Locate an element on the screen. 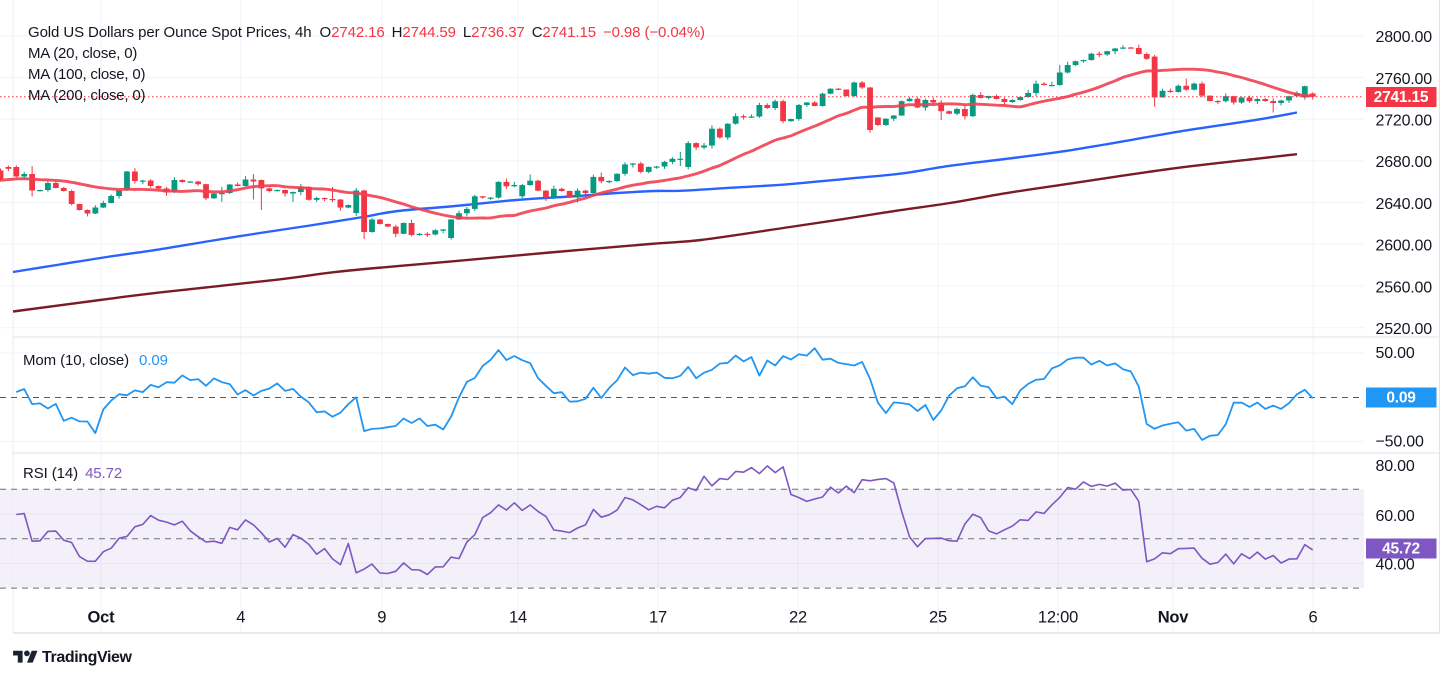  svg-text: 50.00 is located at coordinates (1395, 353).